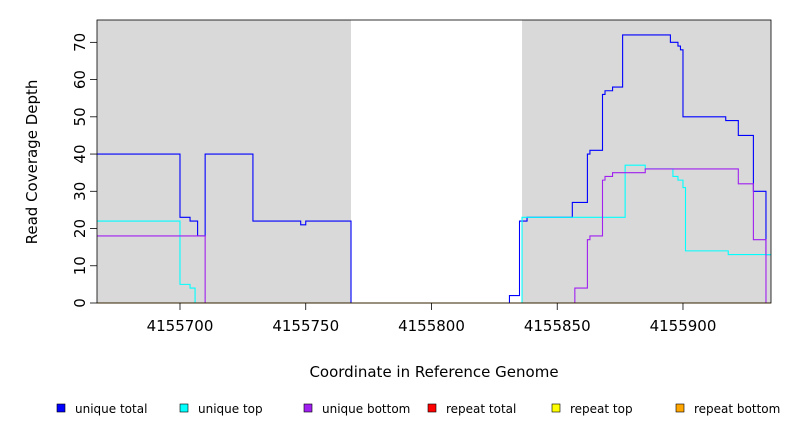  What do you see at coordinates (61, 408) in the screenshot?
I see `legend-swatch-unique-total` at bounding box center [61, 408].